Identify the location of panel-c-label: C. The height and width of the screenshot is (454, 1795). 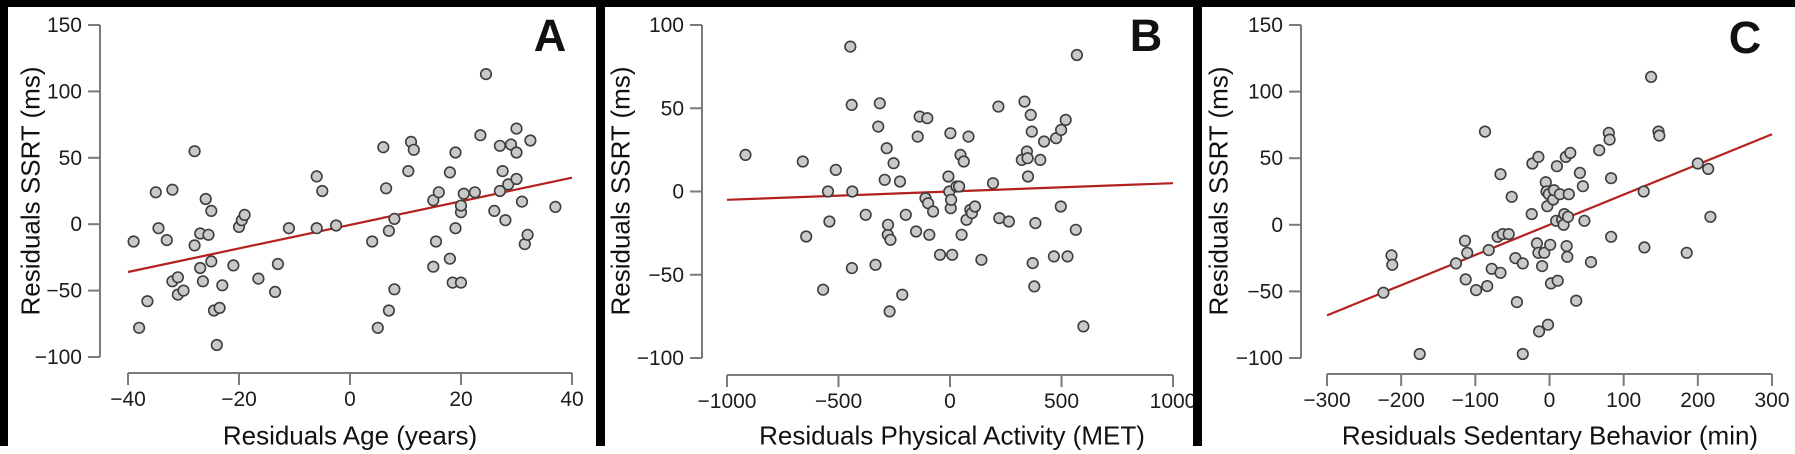
(1745, 37).